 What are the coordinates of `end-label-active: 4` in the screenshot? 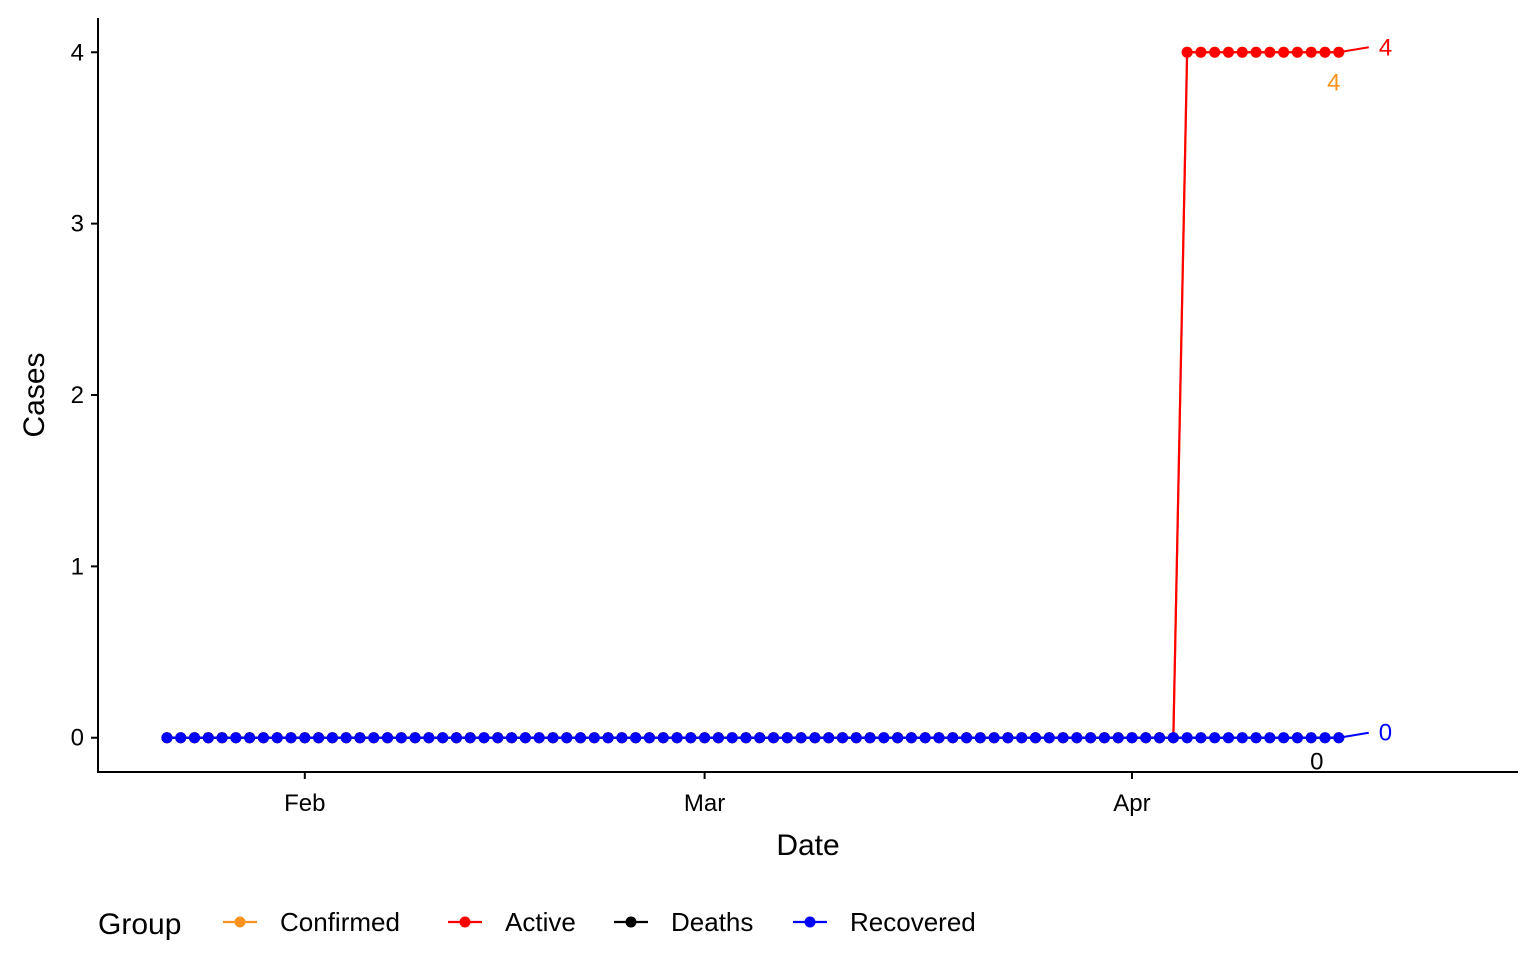 It's located at (1385, 47).